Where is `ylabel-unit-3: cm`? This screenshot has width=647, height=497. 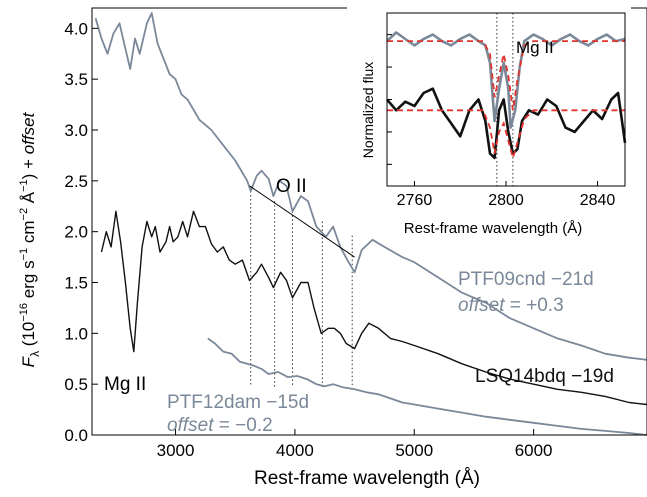
ylabel-unit-3: cm is located at coordinates (28, 233).